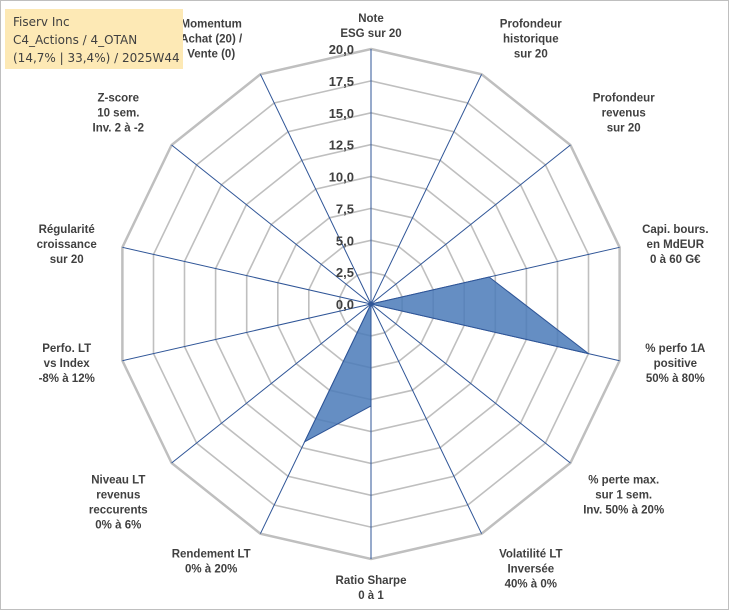 This screenshot has height=610, width=729. What do you see at coordinates (345, 304) in the screenshot?
I see `tick-label: 0,0` at bounding box center [345, 304].